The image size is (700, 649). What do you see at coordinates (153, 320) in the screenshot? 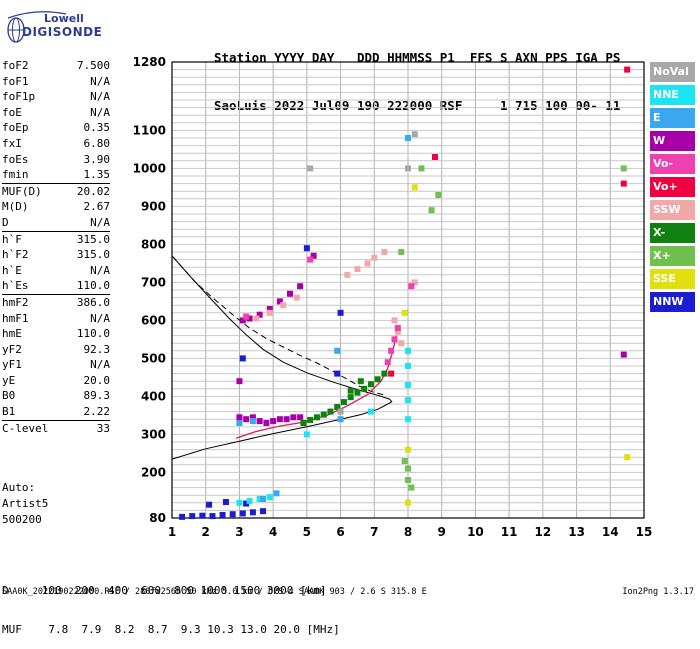
I see `y-tick-label: 600` at bounding box center [153, 320].